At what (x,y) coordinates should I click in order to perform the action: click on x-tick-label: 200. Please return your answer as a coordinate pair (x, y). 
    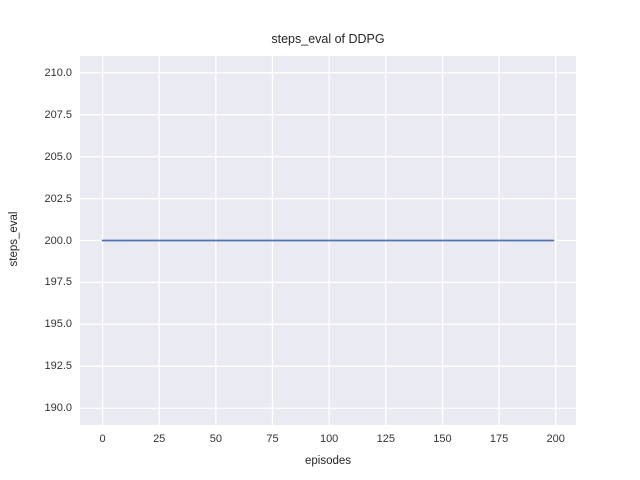
    Looking at the image, I should click on (555, 439).